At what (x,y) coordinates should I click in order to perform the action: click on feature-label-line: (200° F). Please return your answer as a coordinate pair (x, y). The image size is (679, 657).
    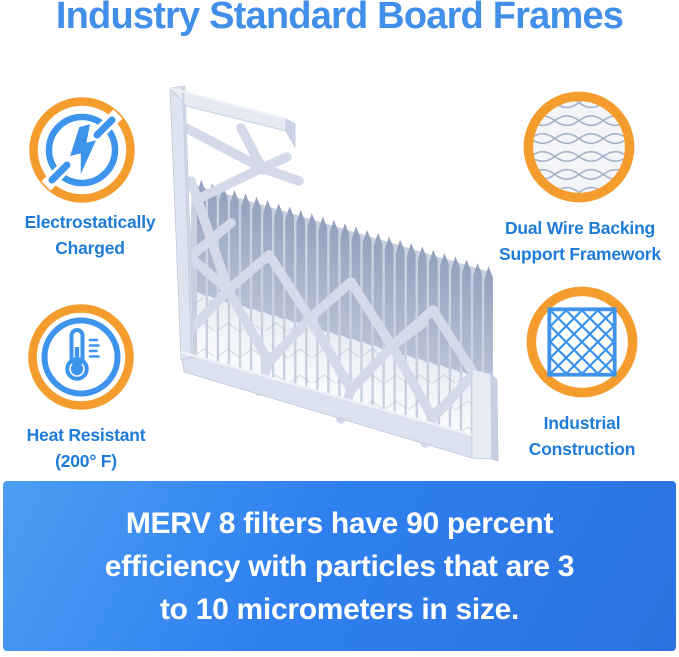
    Looking at the image, I should click on (86, 461).